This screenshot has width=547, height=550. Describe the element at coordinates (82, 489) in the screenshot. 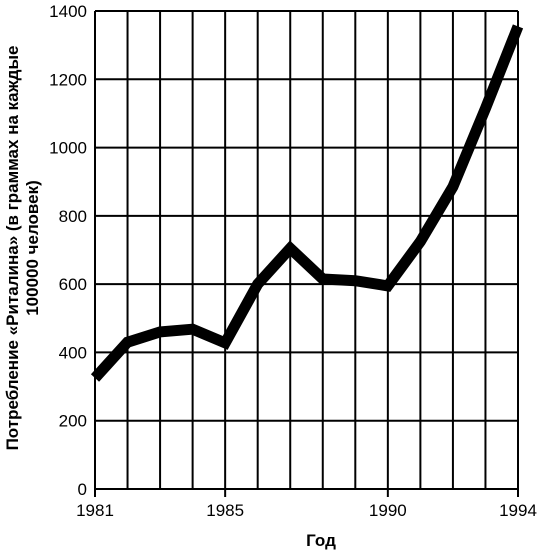

I see `y-tick-label: 0` at that location.